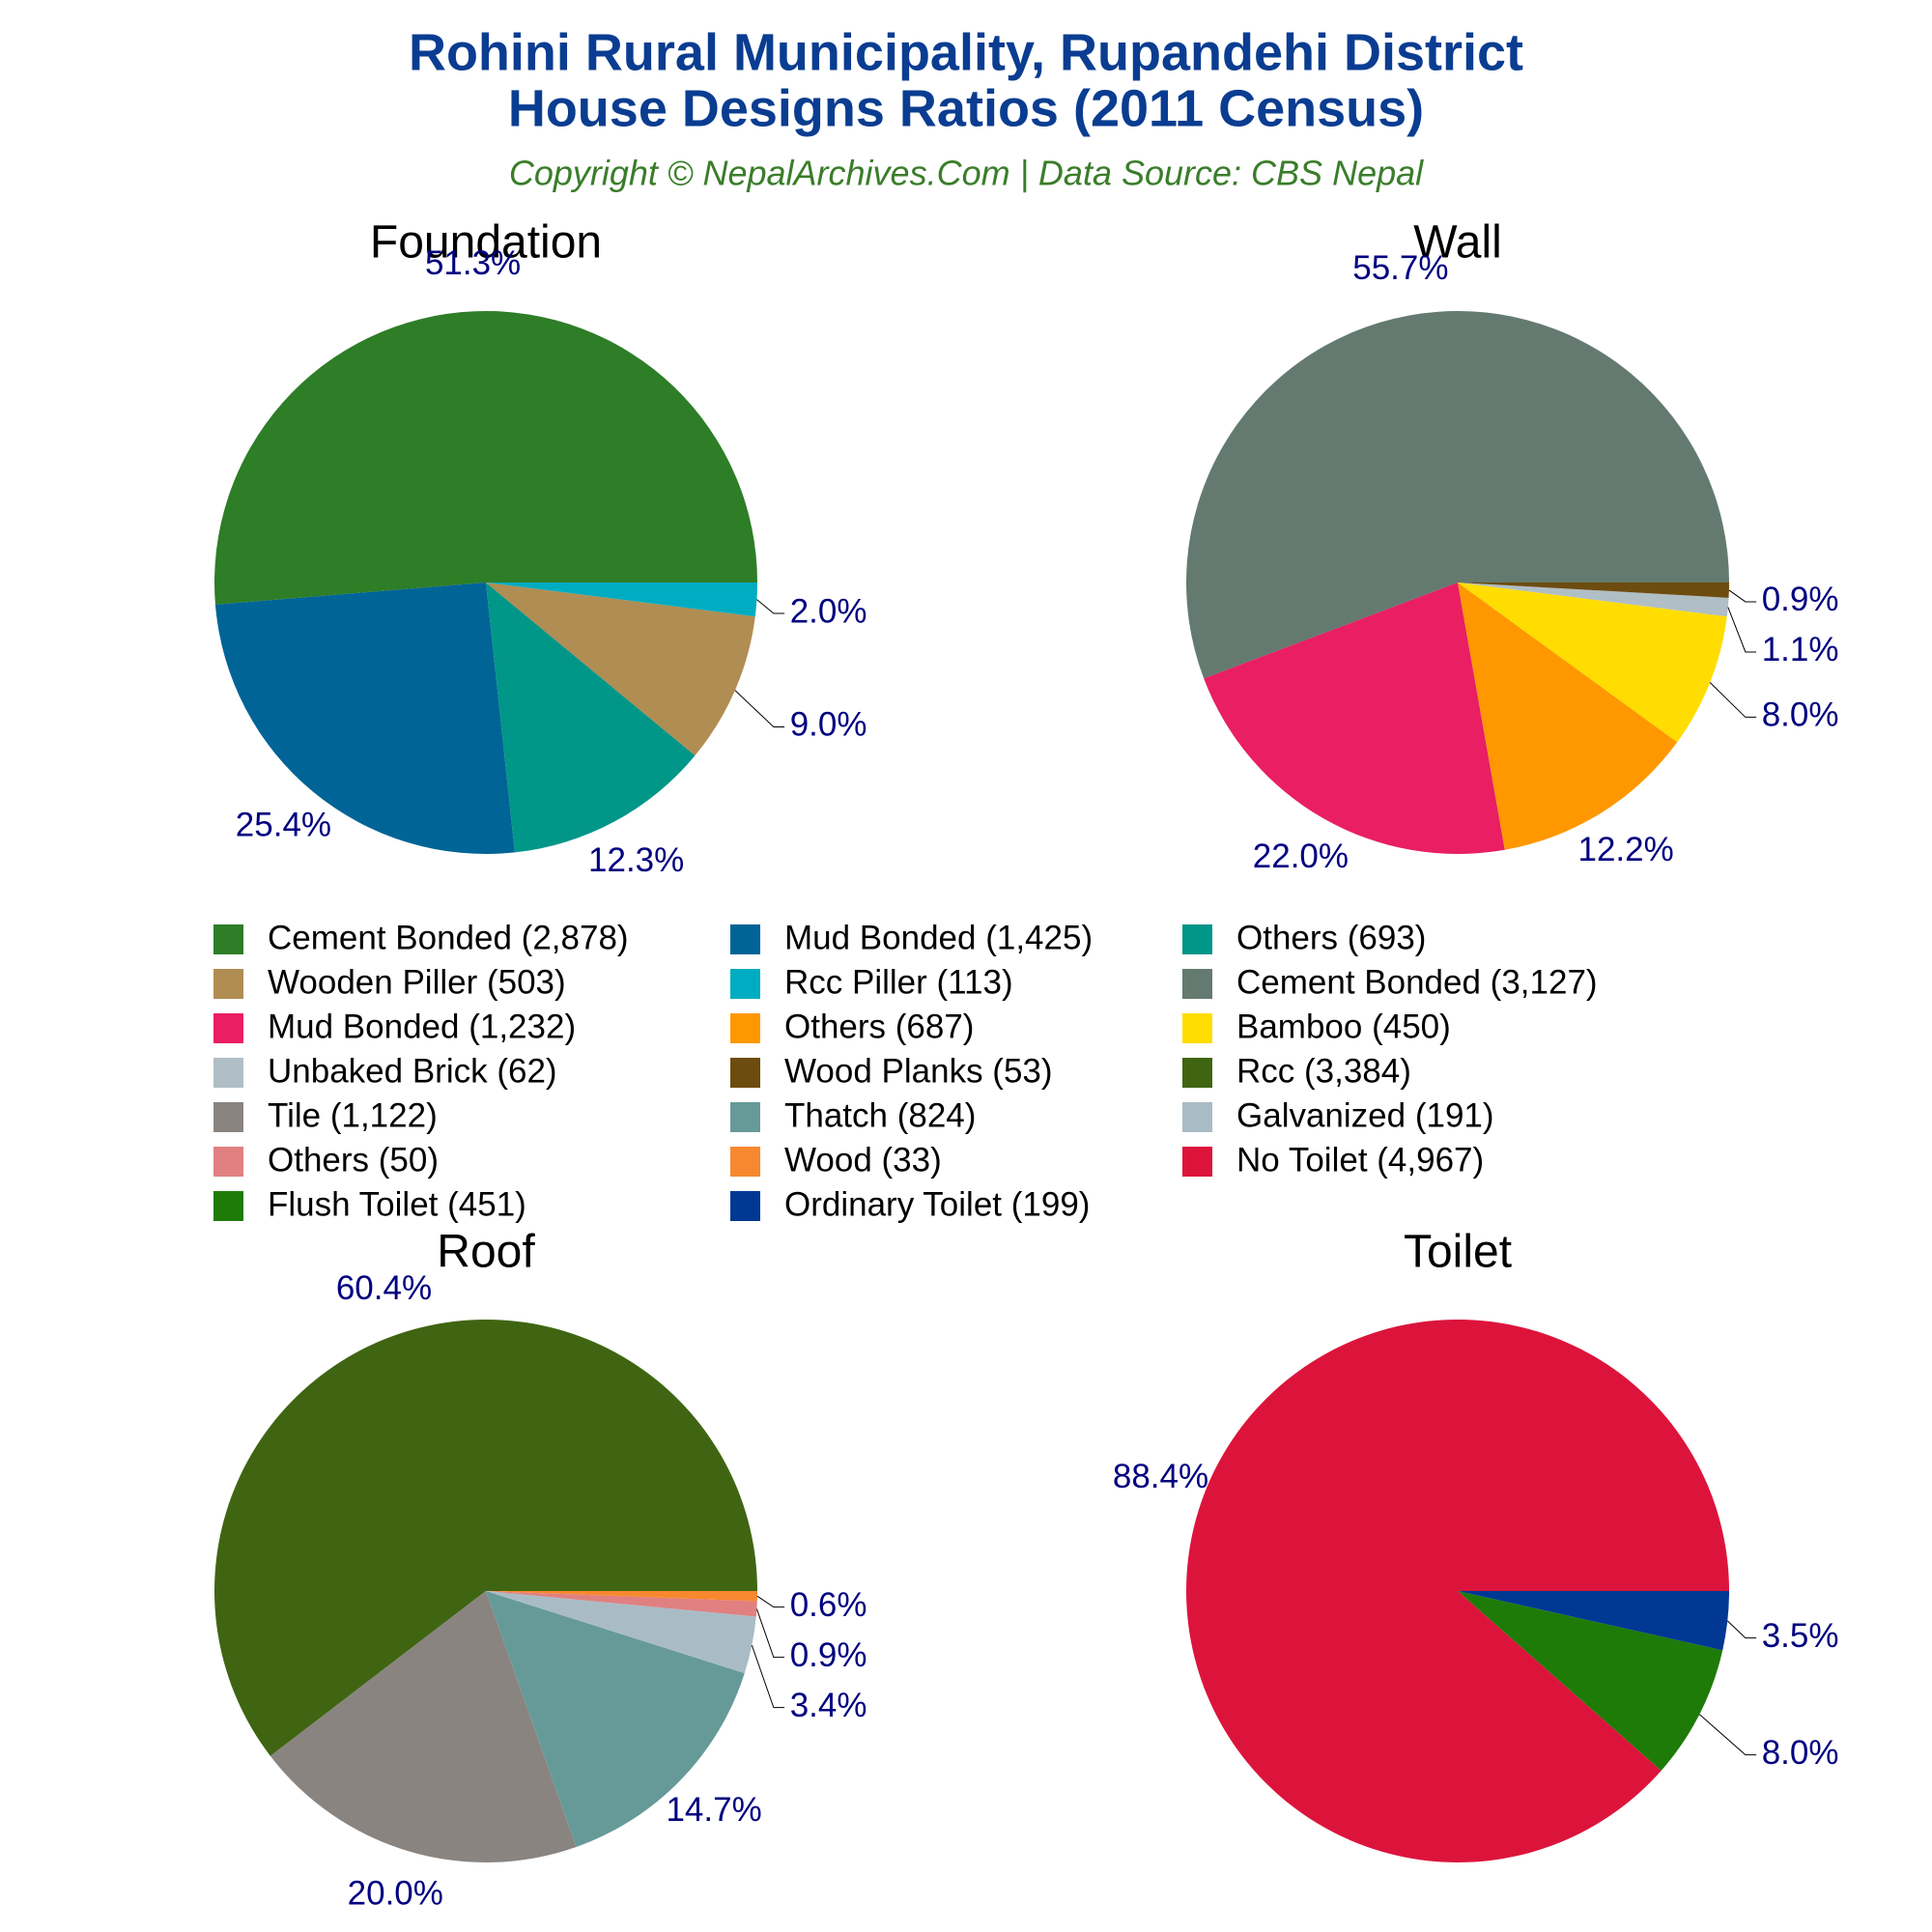 The image size is (1932, 1932). Describe the element at coordinates (1365, 1115) in the screenshot. I see `legend-label: Galvanized (191)` at that location.